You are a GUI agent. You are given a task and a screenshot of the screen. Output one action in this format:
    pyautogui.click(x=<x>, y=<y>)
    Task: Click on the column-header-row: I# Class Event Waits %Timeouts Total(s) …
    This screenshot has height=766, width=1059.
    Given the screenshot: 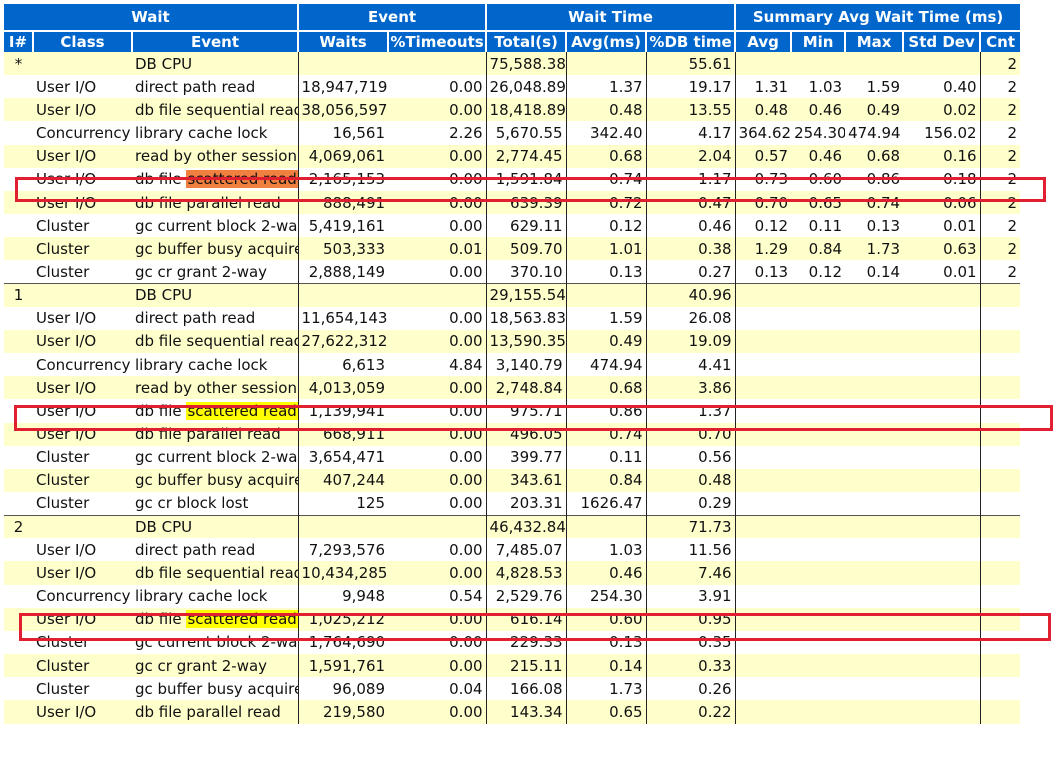 What is the action you would take?
    pyautogui.click(x=512, y=41)
    